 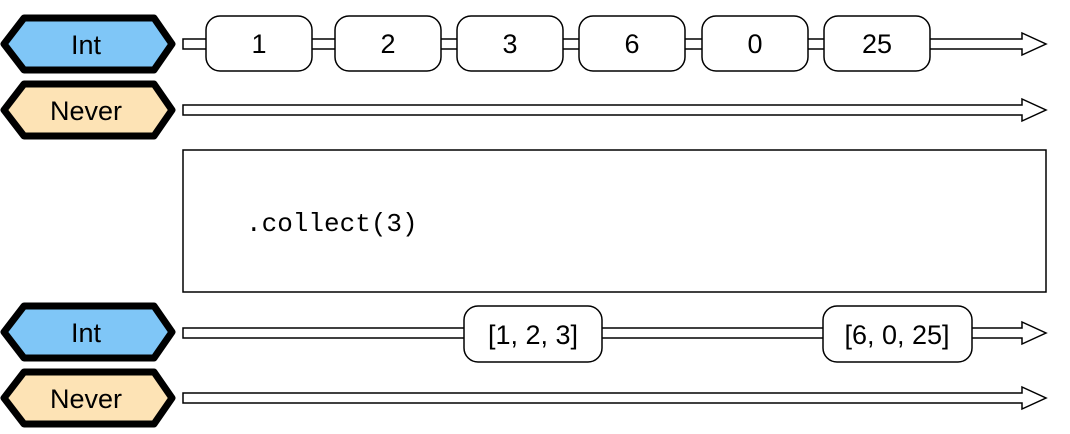 I want to click on downstream-value-2: [6, 0, 25], so click(x=897, y=334).